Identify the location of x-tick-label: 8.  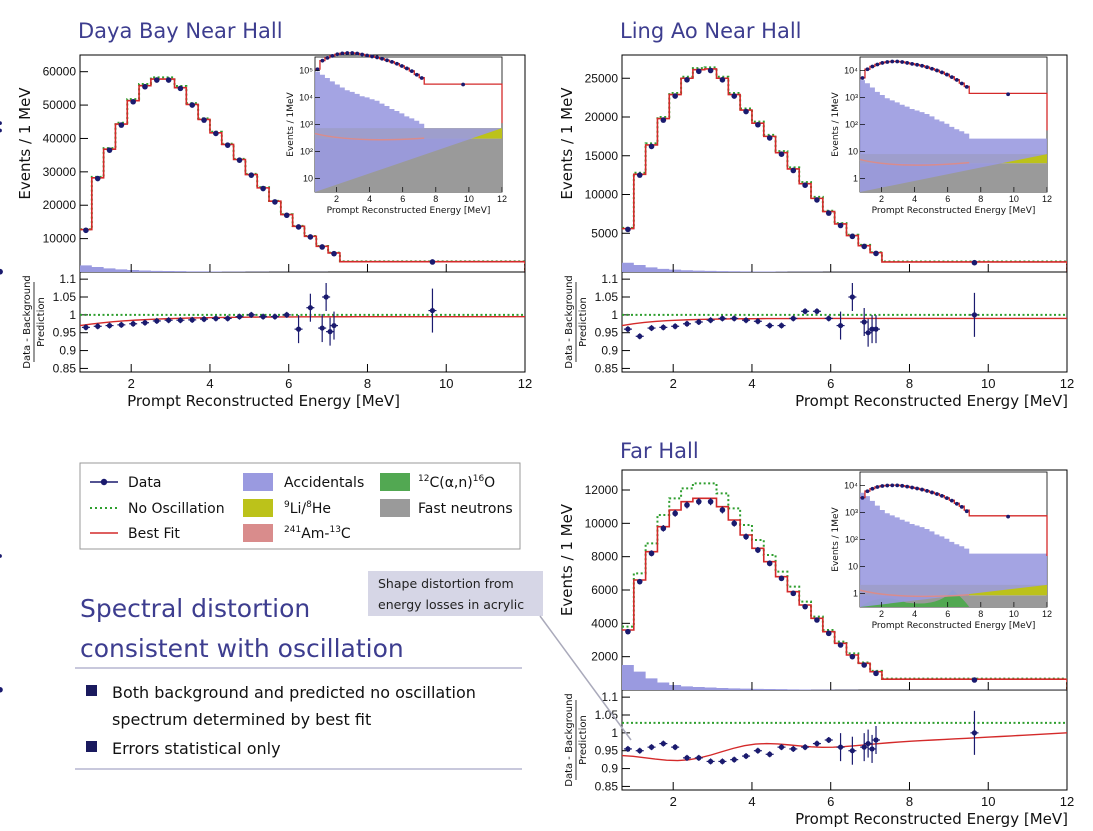
(367, 383).